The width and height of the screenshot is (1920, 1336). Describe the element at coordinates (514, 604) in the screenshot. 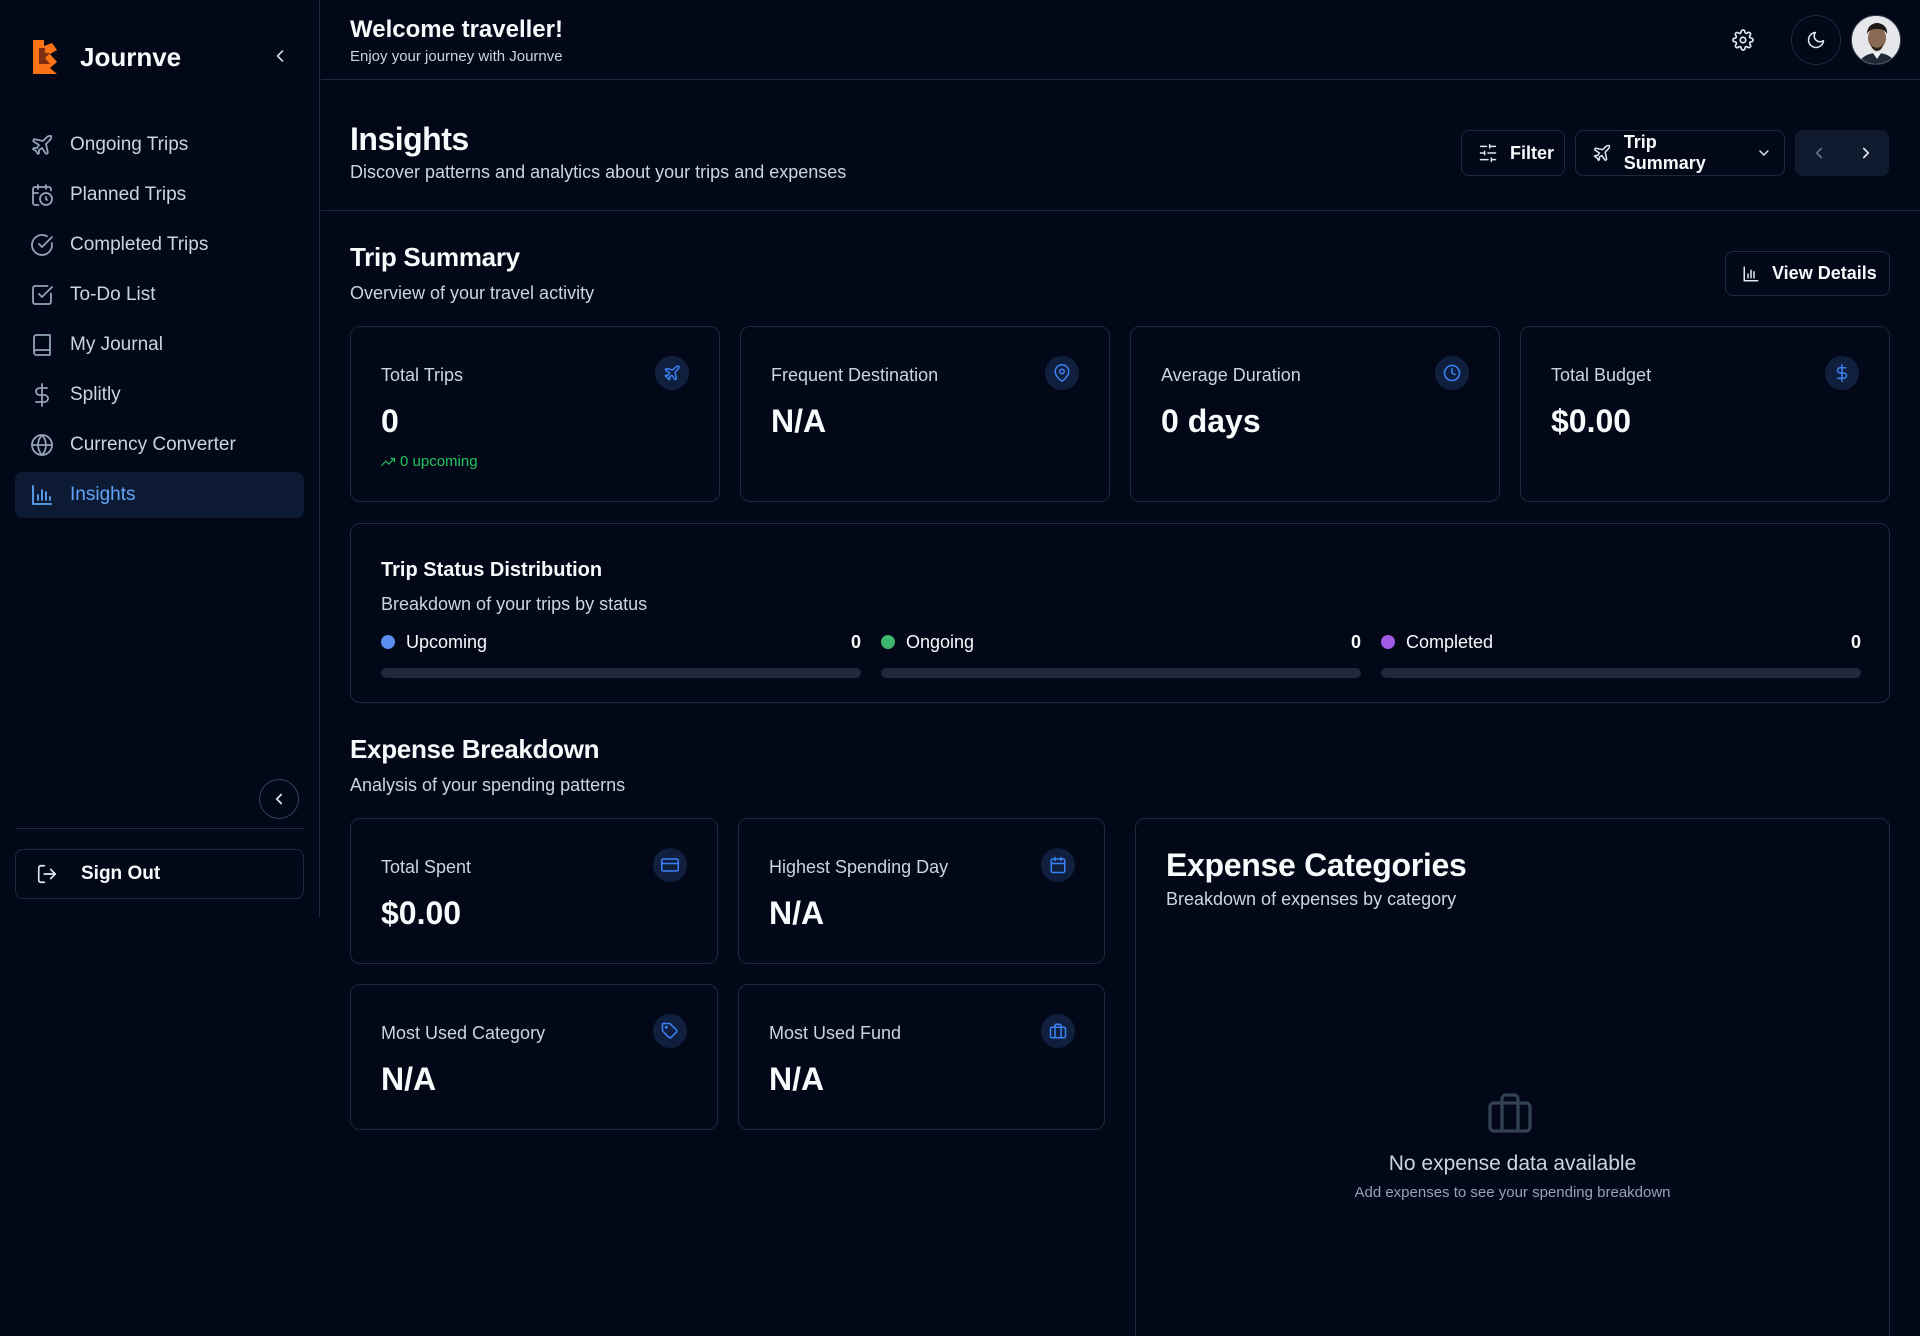

I see `distribution-subtitle: Breakdown of your trips by status` at that location.